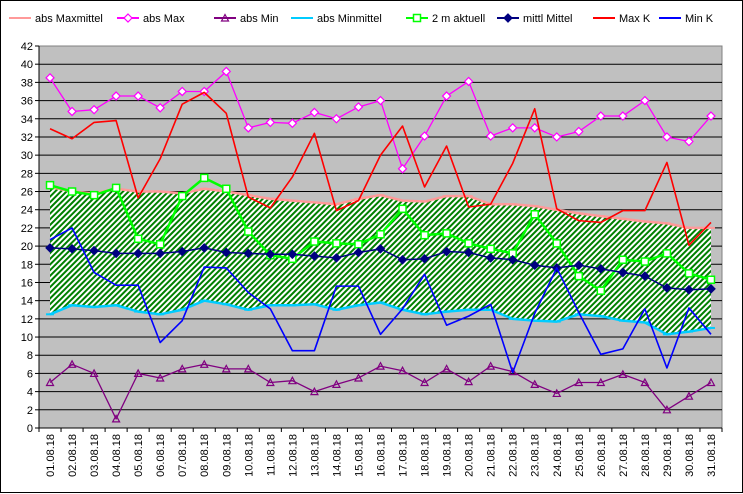 This screenshot has height=494, width=743. Describe the element at coordinates (226, 189) in the screenshot. I see `point-2-m-aktuell-09.08.18` at that location.